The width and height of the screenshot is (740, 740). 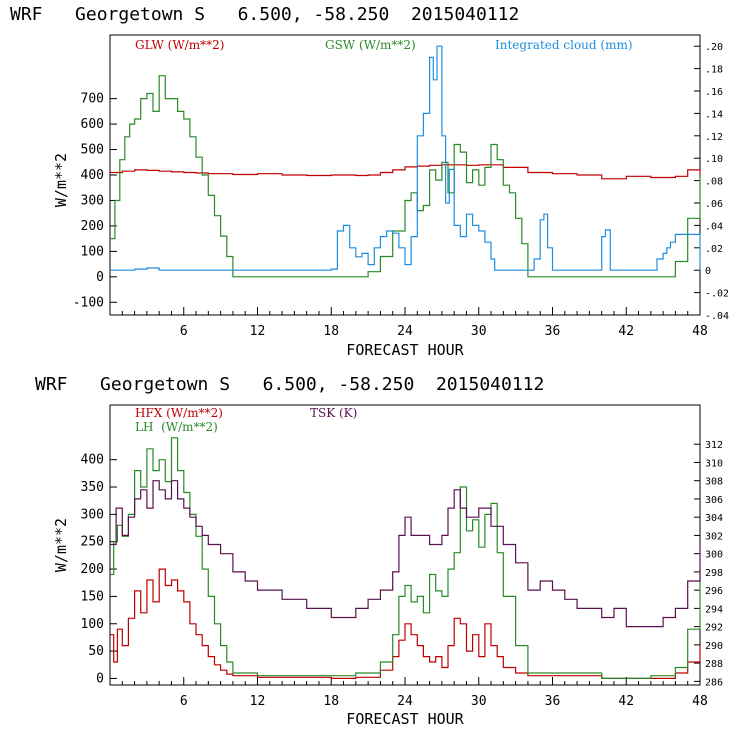 I want to click on top-left-tick-label: 500, so click(x=92, y=150).